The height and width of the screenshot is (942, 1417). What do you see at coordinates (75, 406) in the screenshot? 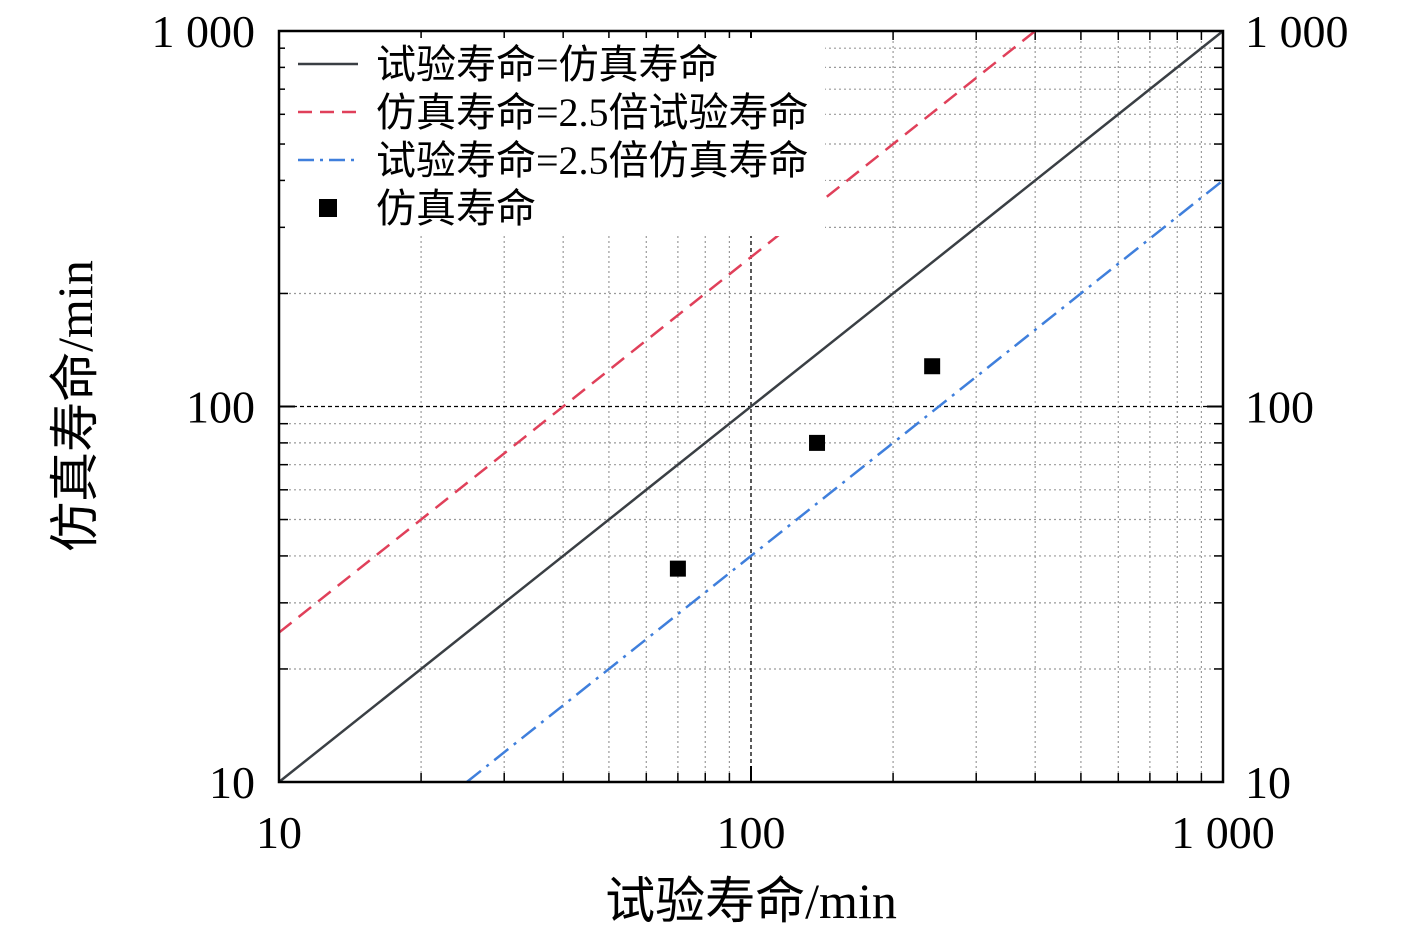
I see `y-axis-title: 仿真寿命/min` at bounding box center [75, 406].